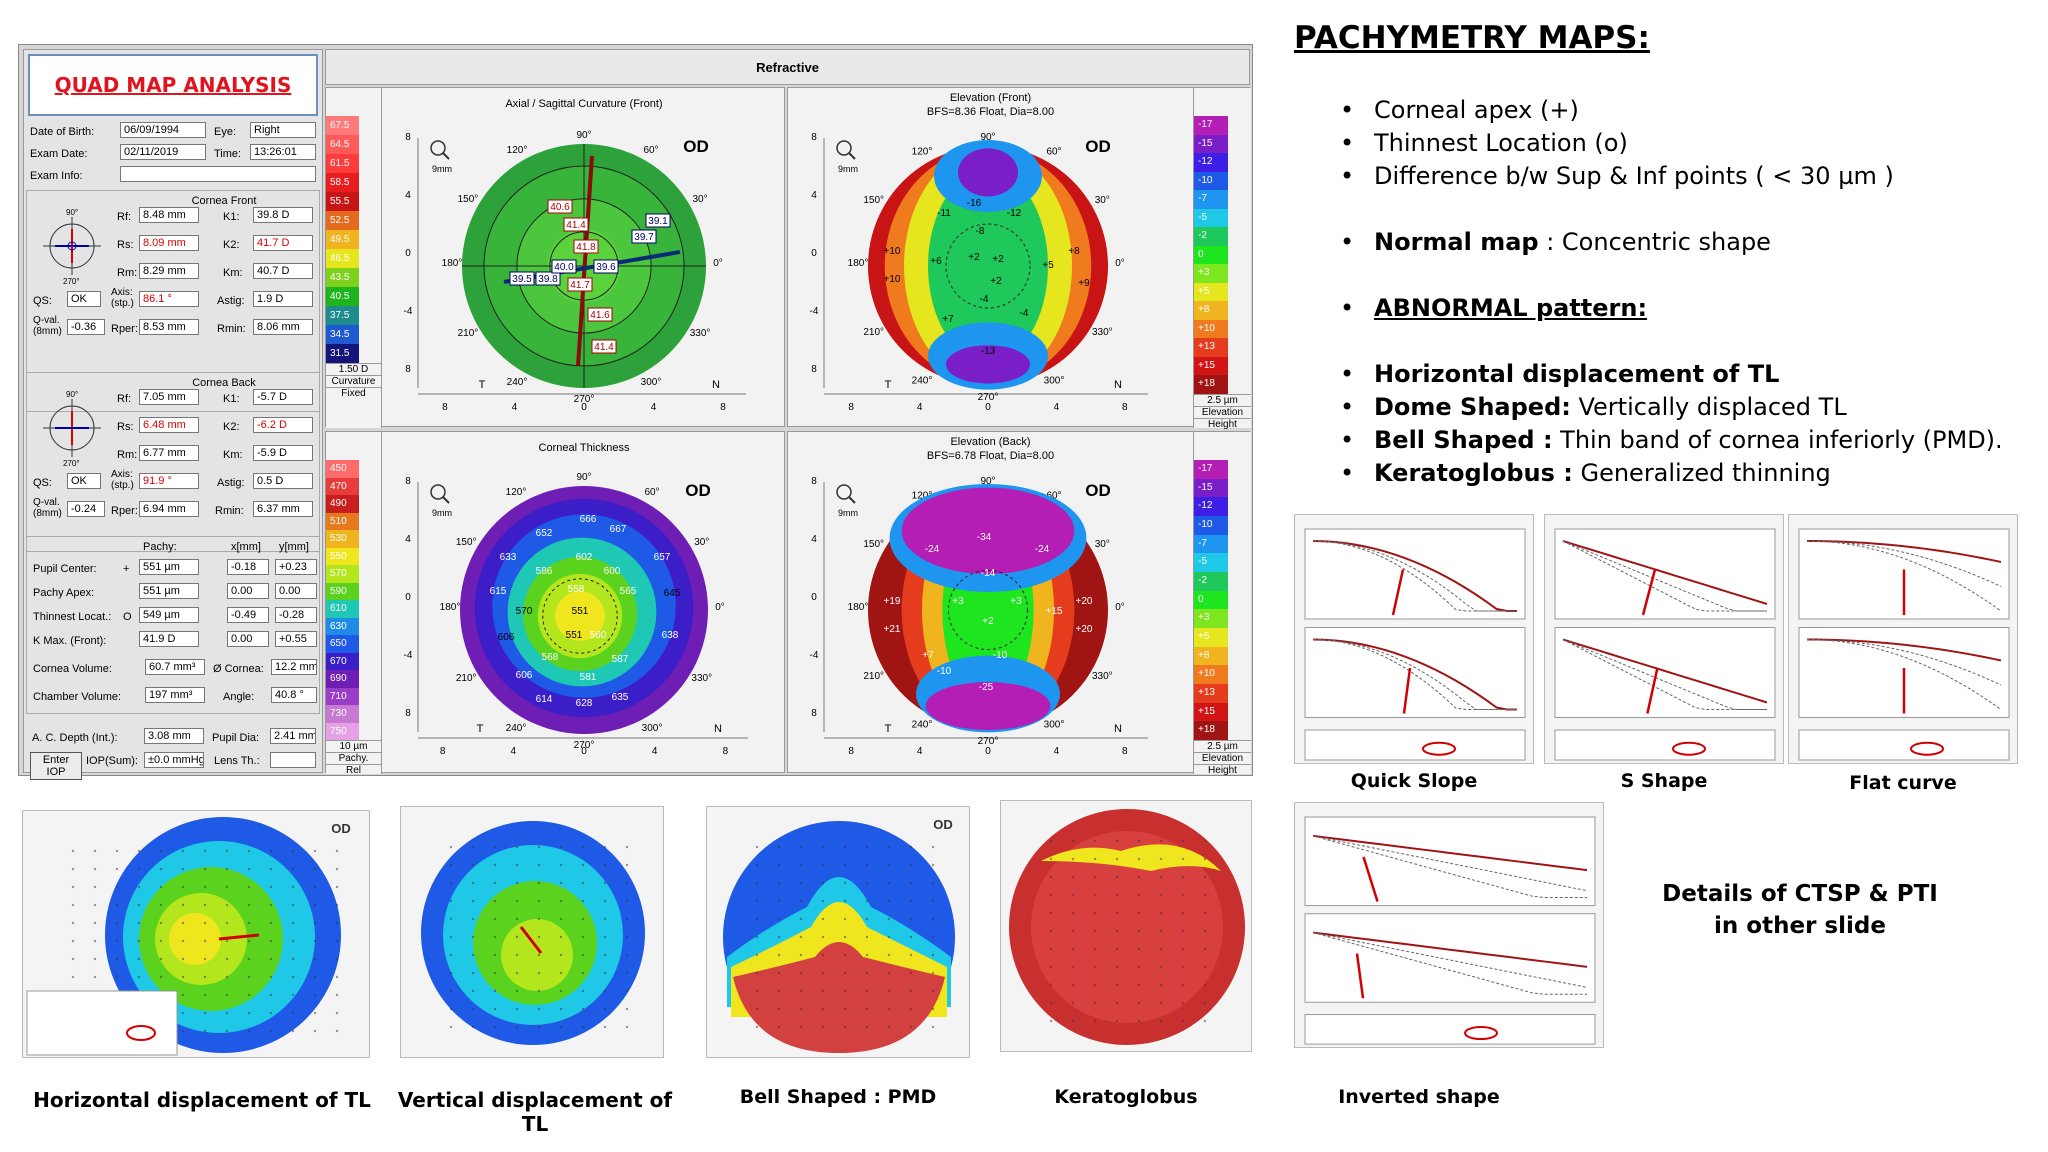 The height and width of the screenshot is (1152, 2048). Describe the element at coordinates (922, 380) in the screenshot. I see `degree-label: 240°` at that location.